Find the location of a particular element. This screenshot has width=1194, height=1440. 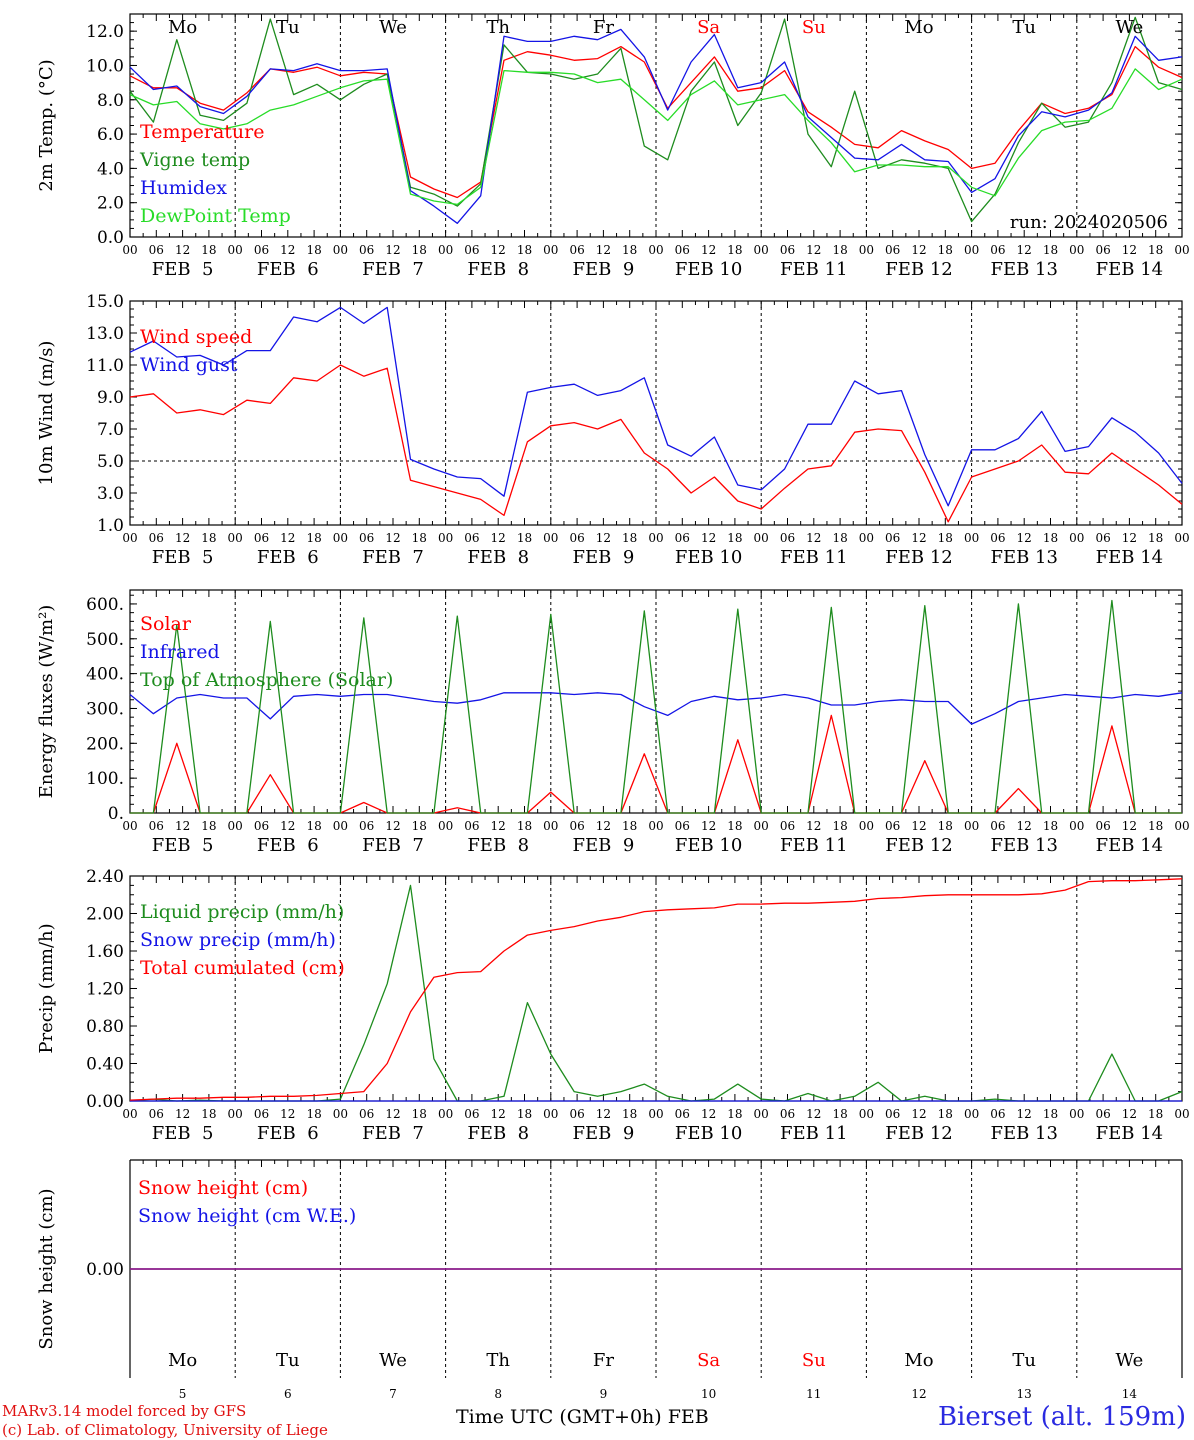

y-tick-label: 1.60 is located at coordinates (105, 952).